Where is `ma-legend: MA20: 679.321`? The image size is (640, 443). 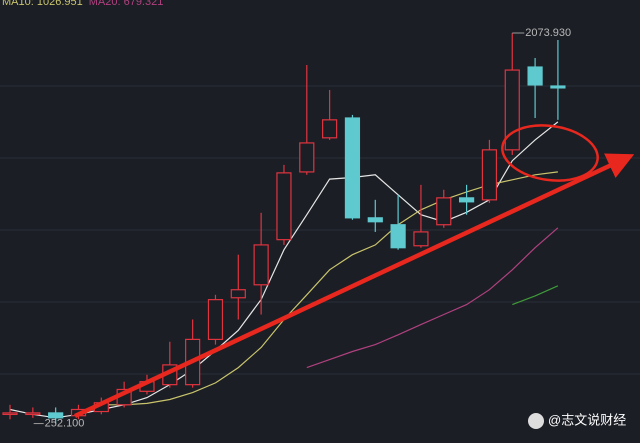
ma-legend: MA20: 679.321 is located at coordinates (126, 4).